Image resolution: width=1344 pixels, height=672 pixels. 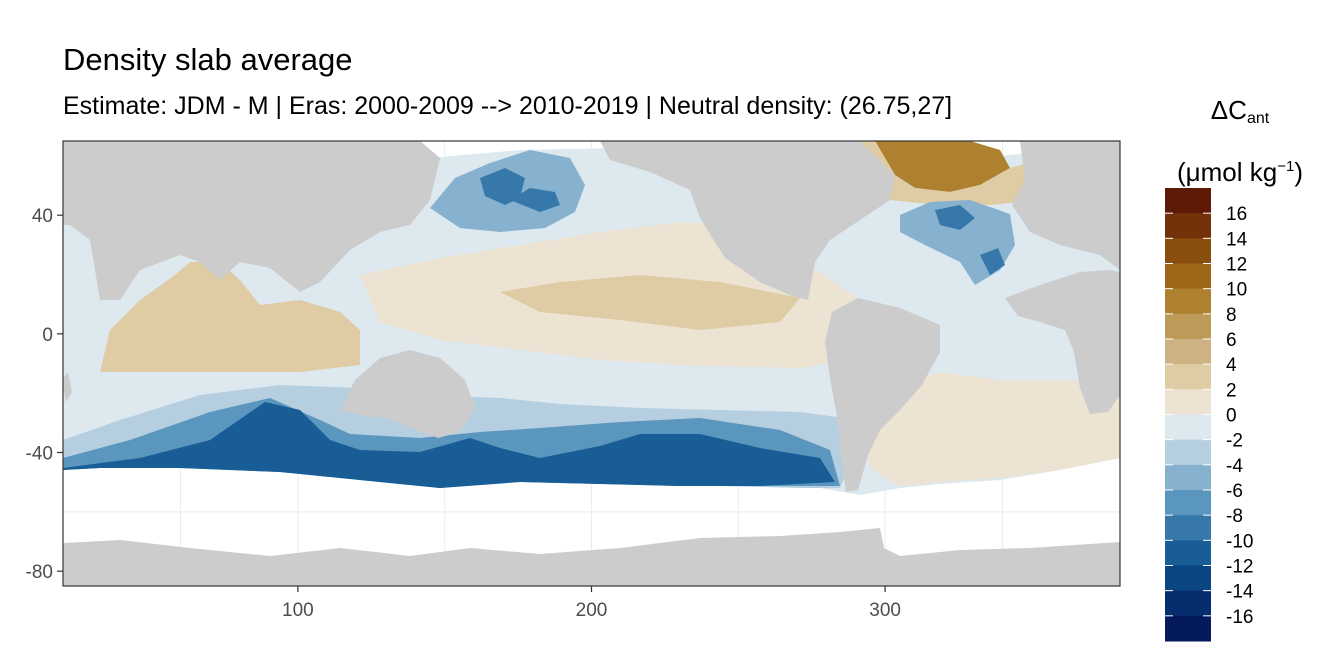 I want to click on colorbar-label: 0, so click(x=1231, y=416).